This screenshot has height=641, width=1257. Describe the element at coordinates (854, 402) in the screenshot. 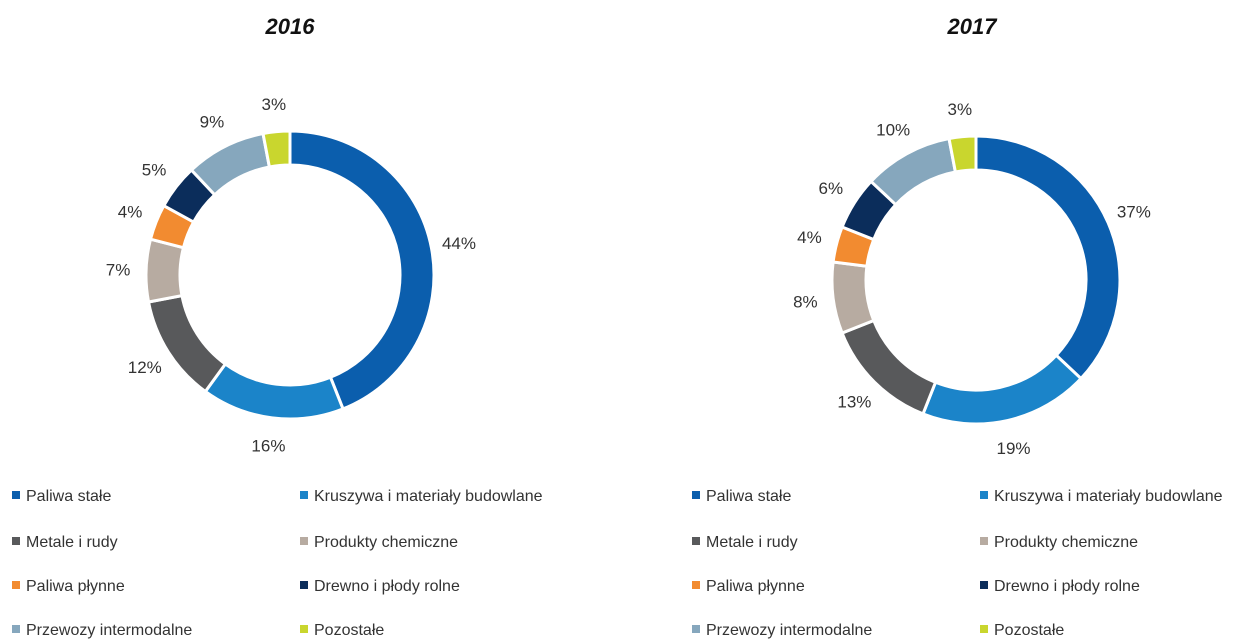

I see `slice-percent-label: 13%` at that location.